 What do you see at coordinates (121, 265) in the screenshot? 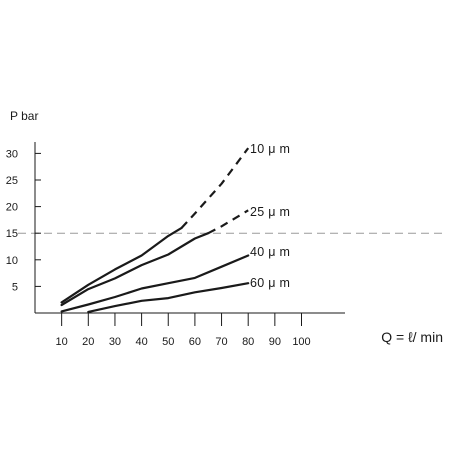
I see `series-line-10um` at bounding box center [121, 265].